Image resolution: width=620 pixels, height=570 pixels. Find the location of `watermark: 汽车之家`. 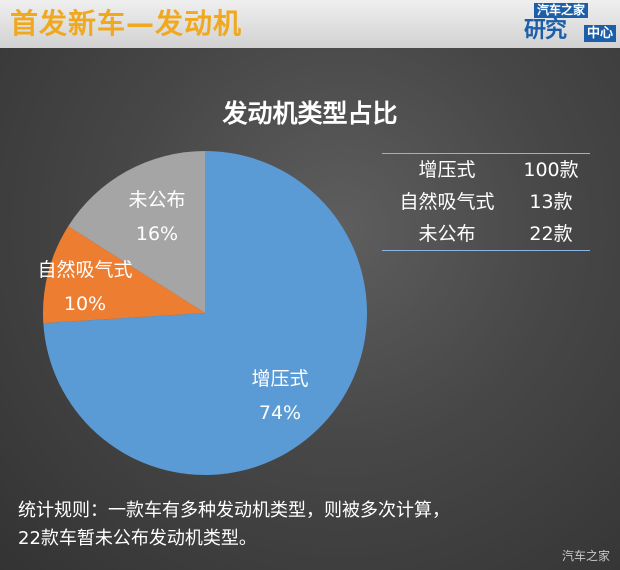

watermark: 汽车之家 is located at coordinates (585, 556).